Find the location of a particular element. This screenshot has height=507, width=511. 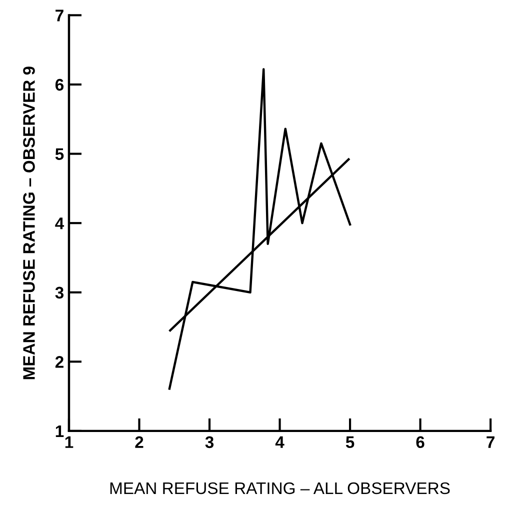

x-axis-title: MEAN REFUSE RATING – ALL OBSERVERS is located at coordinates (280, 488).